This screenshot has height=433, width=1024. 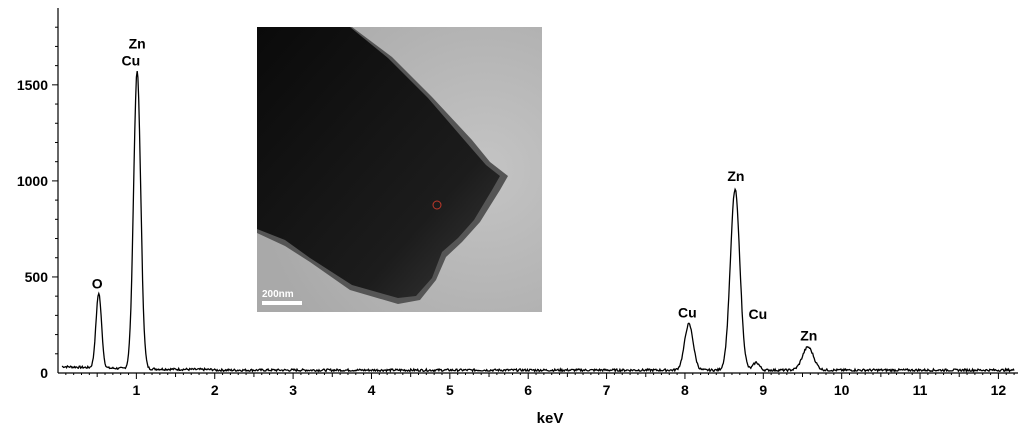 I want to click on y-axis-ticks: 0 500 1000 1500, so click(x=37, y=203).